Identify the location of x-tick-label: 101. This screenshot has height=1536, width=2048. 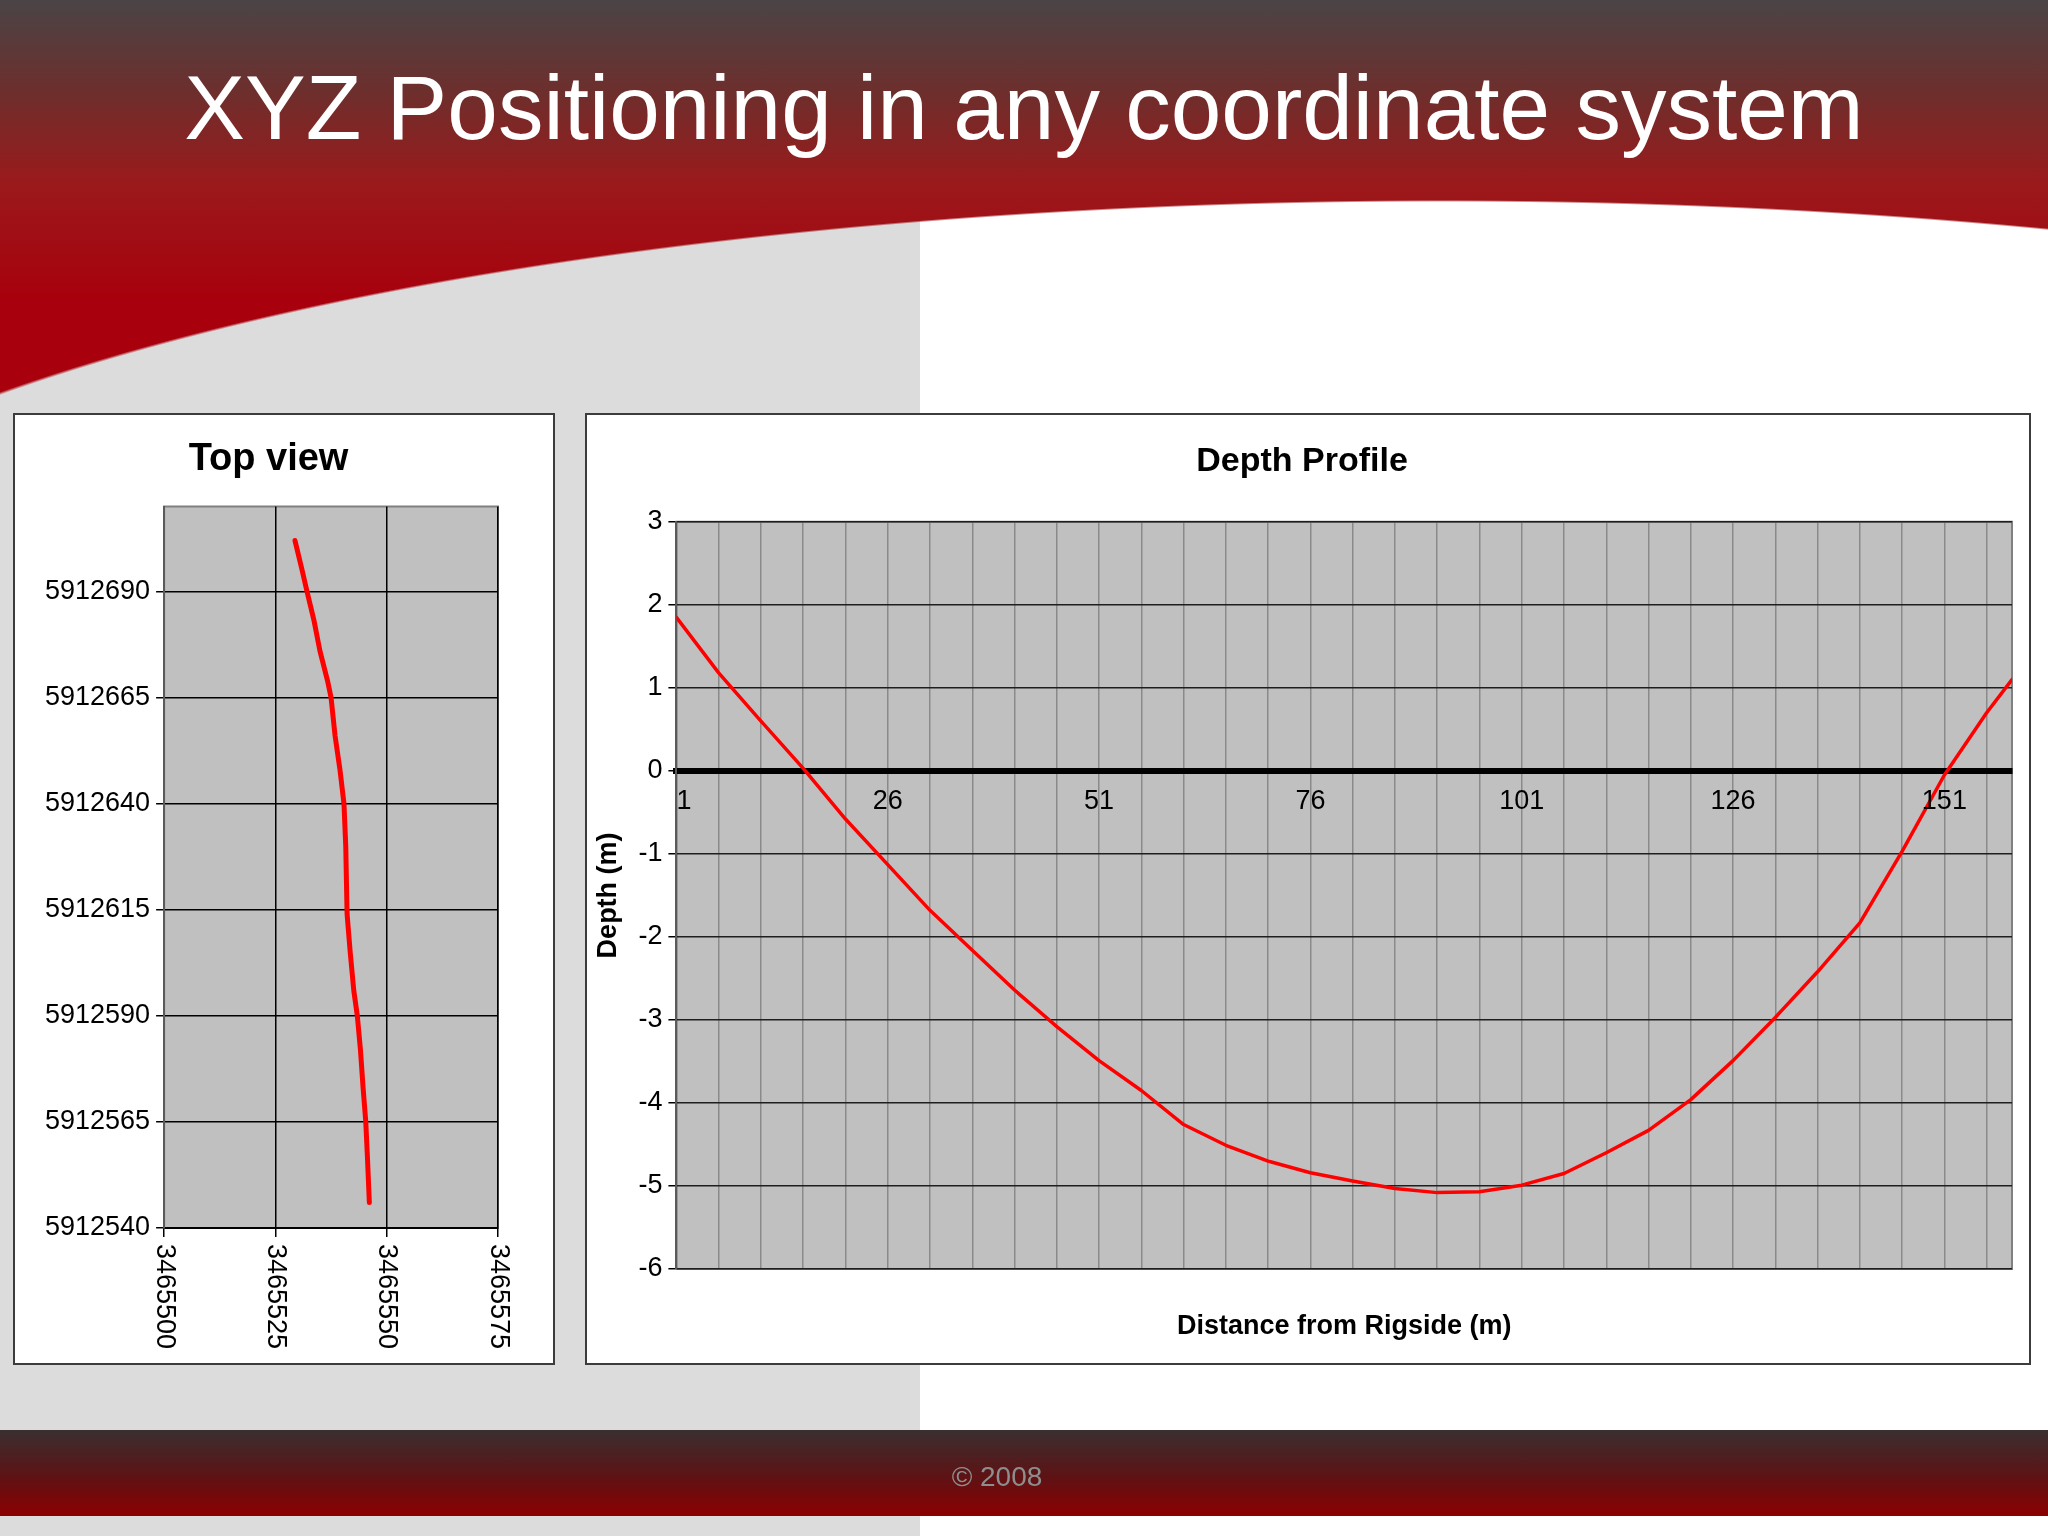
(1522, 799).